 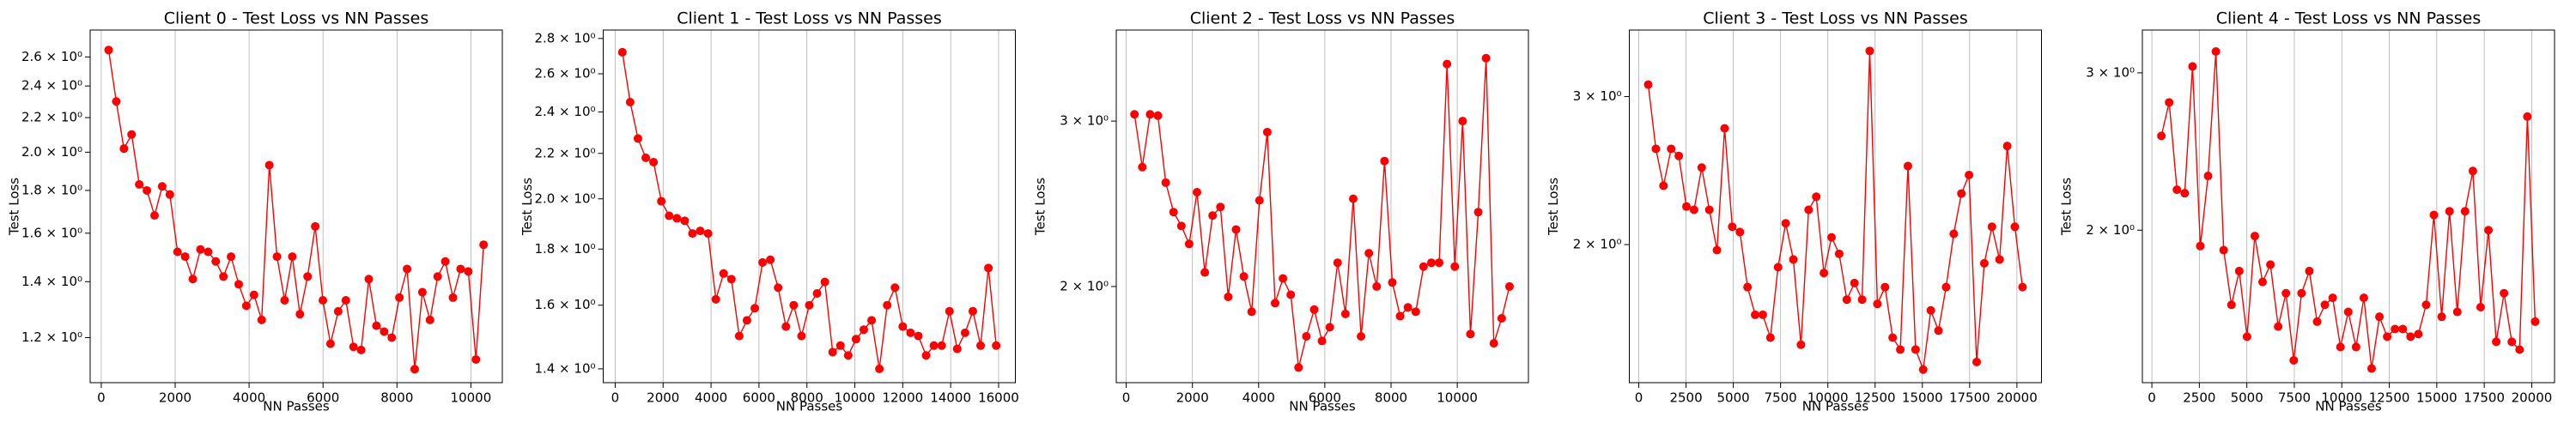 I want to click on plot-frame, so click(x=296, y=206).